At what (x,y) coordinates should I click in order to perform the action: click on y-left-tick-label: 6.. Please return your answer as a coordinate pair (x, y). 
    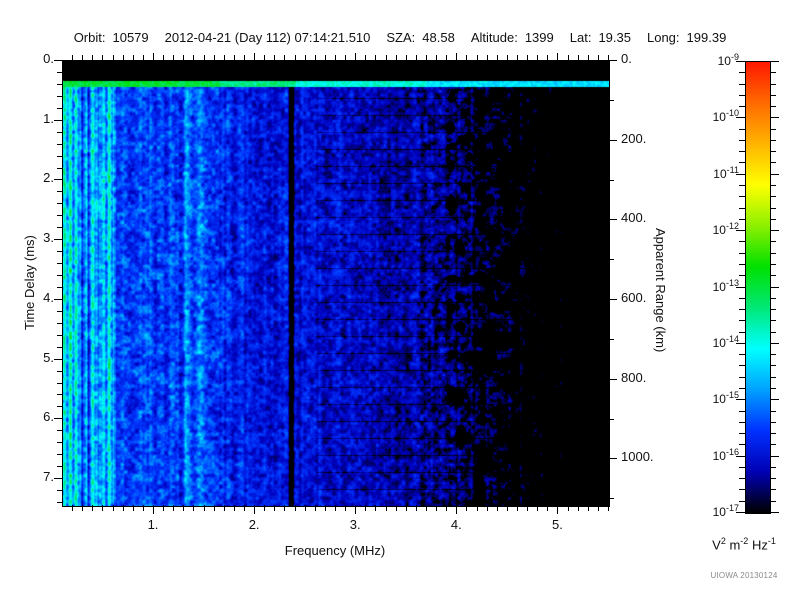
    Looking at the image, I should click on (48, 417).